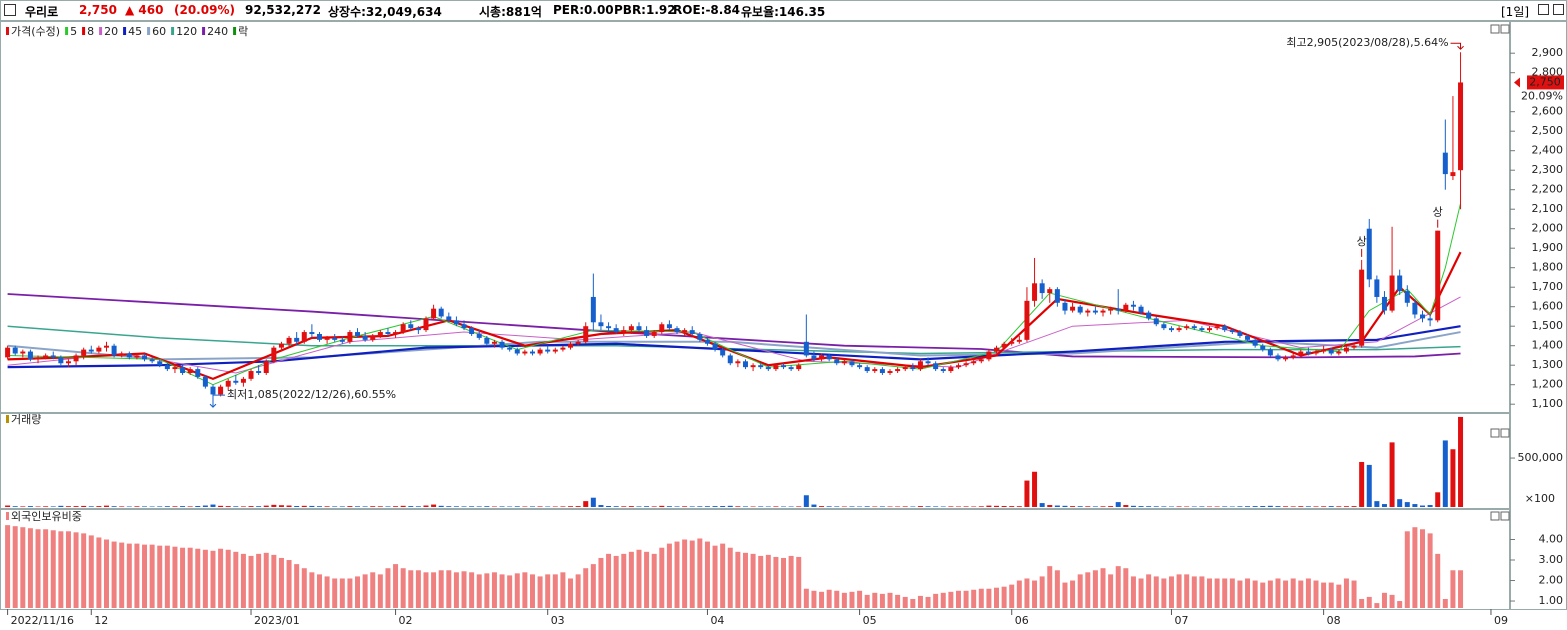 Image resolution: width=1567 pixels, height=630 pixels. I want to click on ma-line, so click(734, 326).